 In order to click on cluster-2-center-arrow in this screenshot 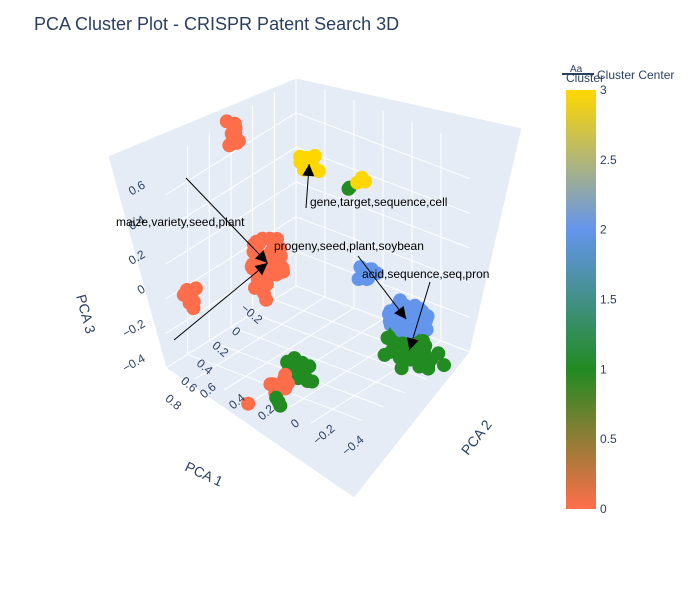, I will do `click(382, 287)`.